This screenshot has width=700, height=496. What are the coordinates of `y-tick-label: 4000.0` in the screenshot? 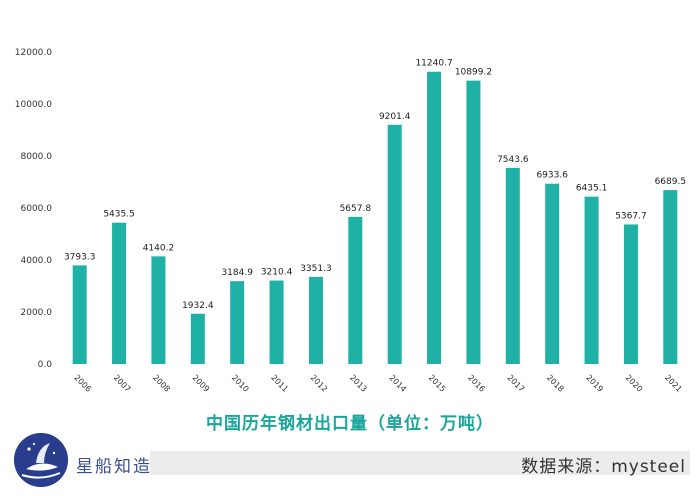 It's located at (37, 261).